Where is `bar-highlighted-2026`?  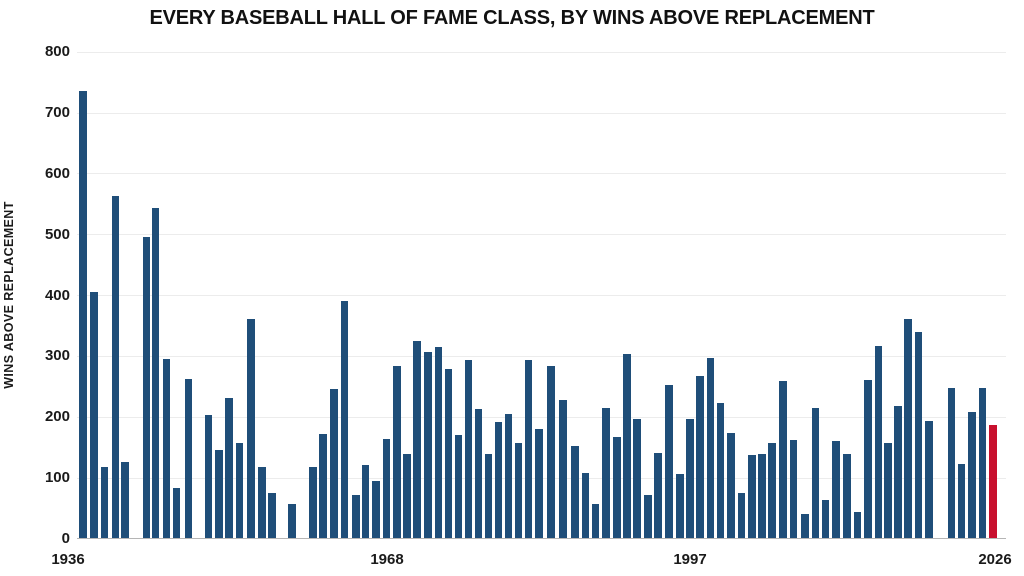
bar-highlighted-2026 is located at coordinates (993, 481).